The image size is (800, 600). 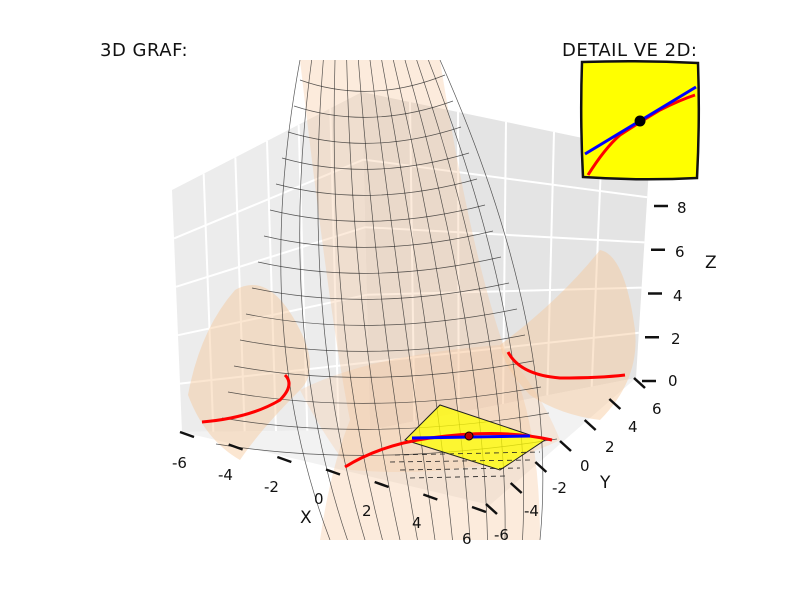 What do you see at coordinates (711, 263) in the screenshot?
I see `z-axis-label: Z` at bounding box center [711, 263].